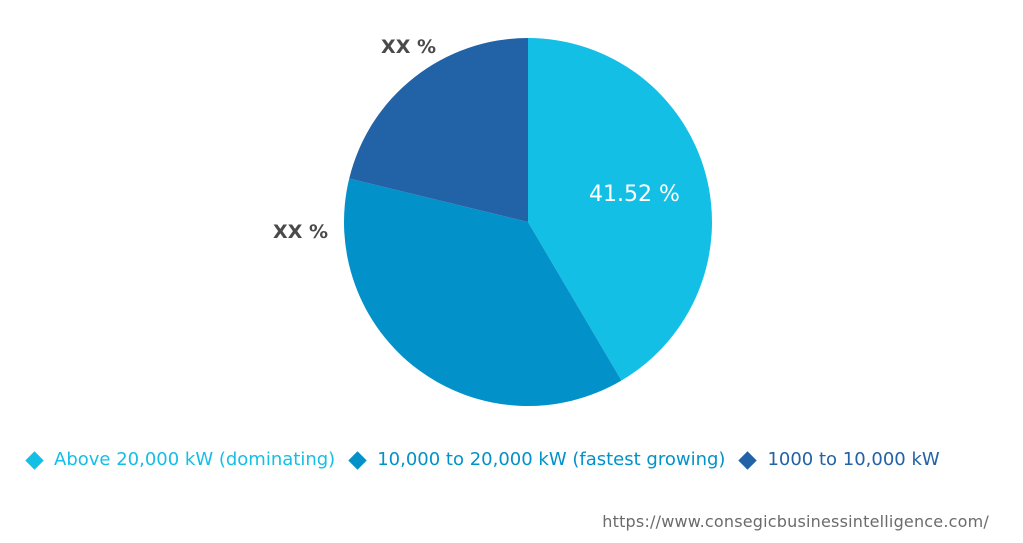 This screenshot has width=1023, height=543. I want to click on legend-item-1000-to-10000: 1000 to 10,000 kW, so click(838, 460).